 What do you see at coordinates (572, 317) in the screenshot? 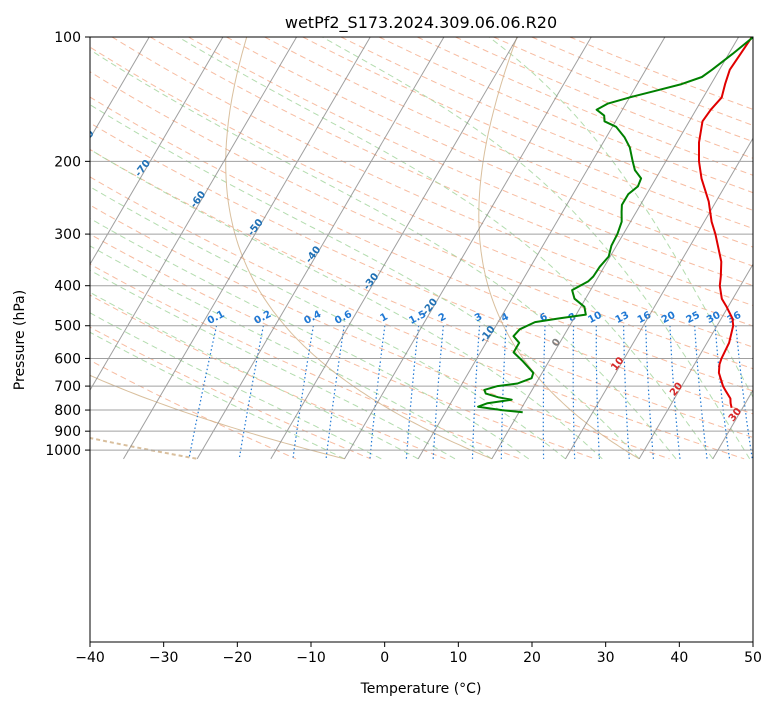
I see `mixing-ratio-label: 8` at bounding box center [572, 317].